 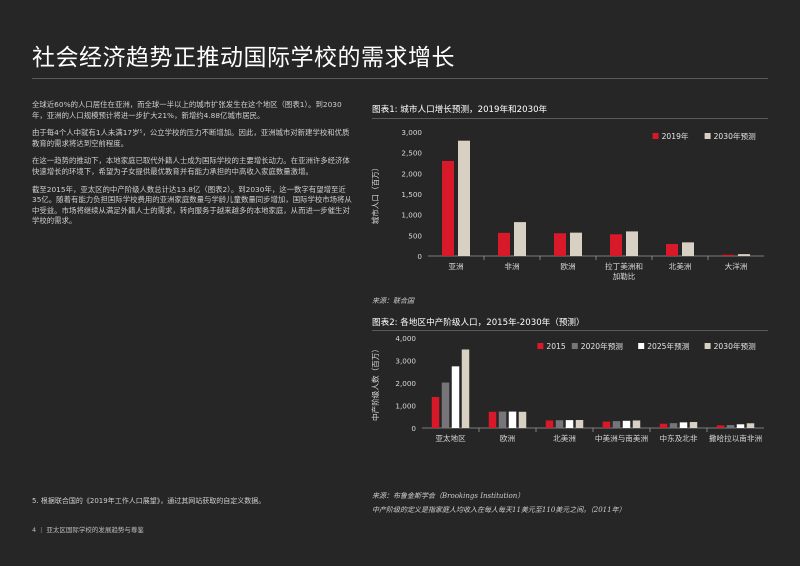 What do you see at coordinates (564, 438) in the screenshot?
I see `chart2-category-label: 北美洲` at bounding box center [564, 438].